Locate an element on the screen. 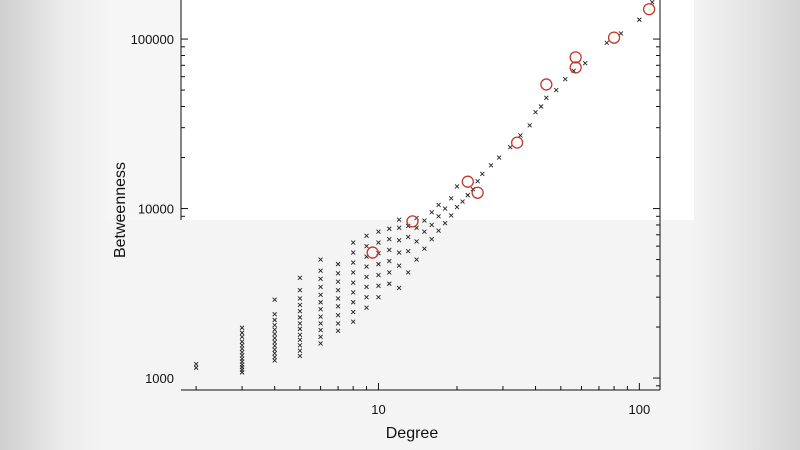 The image size is (800, 450). y-tick-label: 100000 is located at coordinates (152, 39).